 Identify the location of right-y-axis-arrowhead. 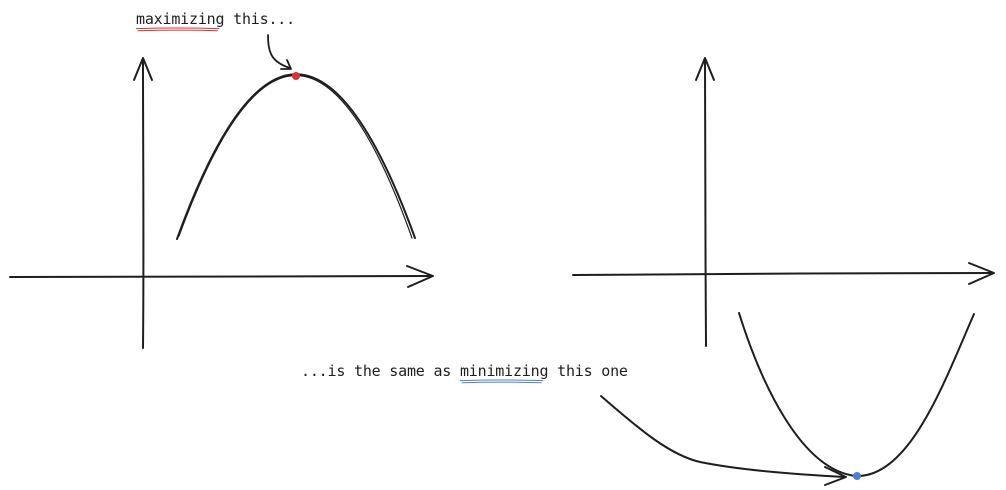
(705, 69).